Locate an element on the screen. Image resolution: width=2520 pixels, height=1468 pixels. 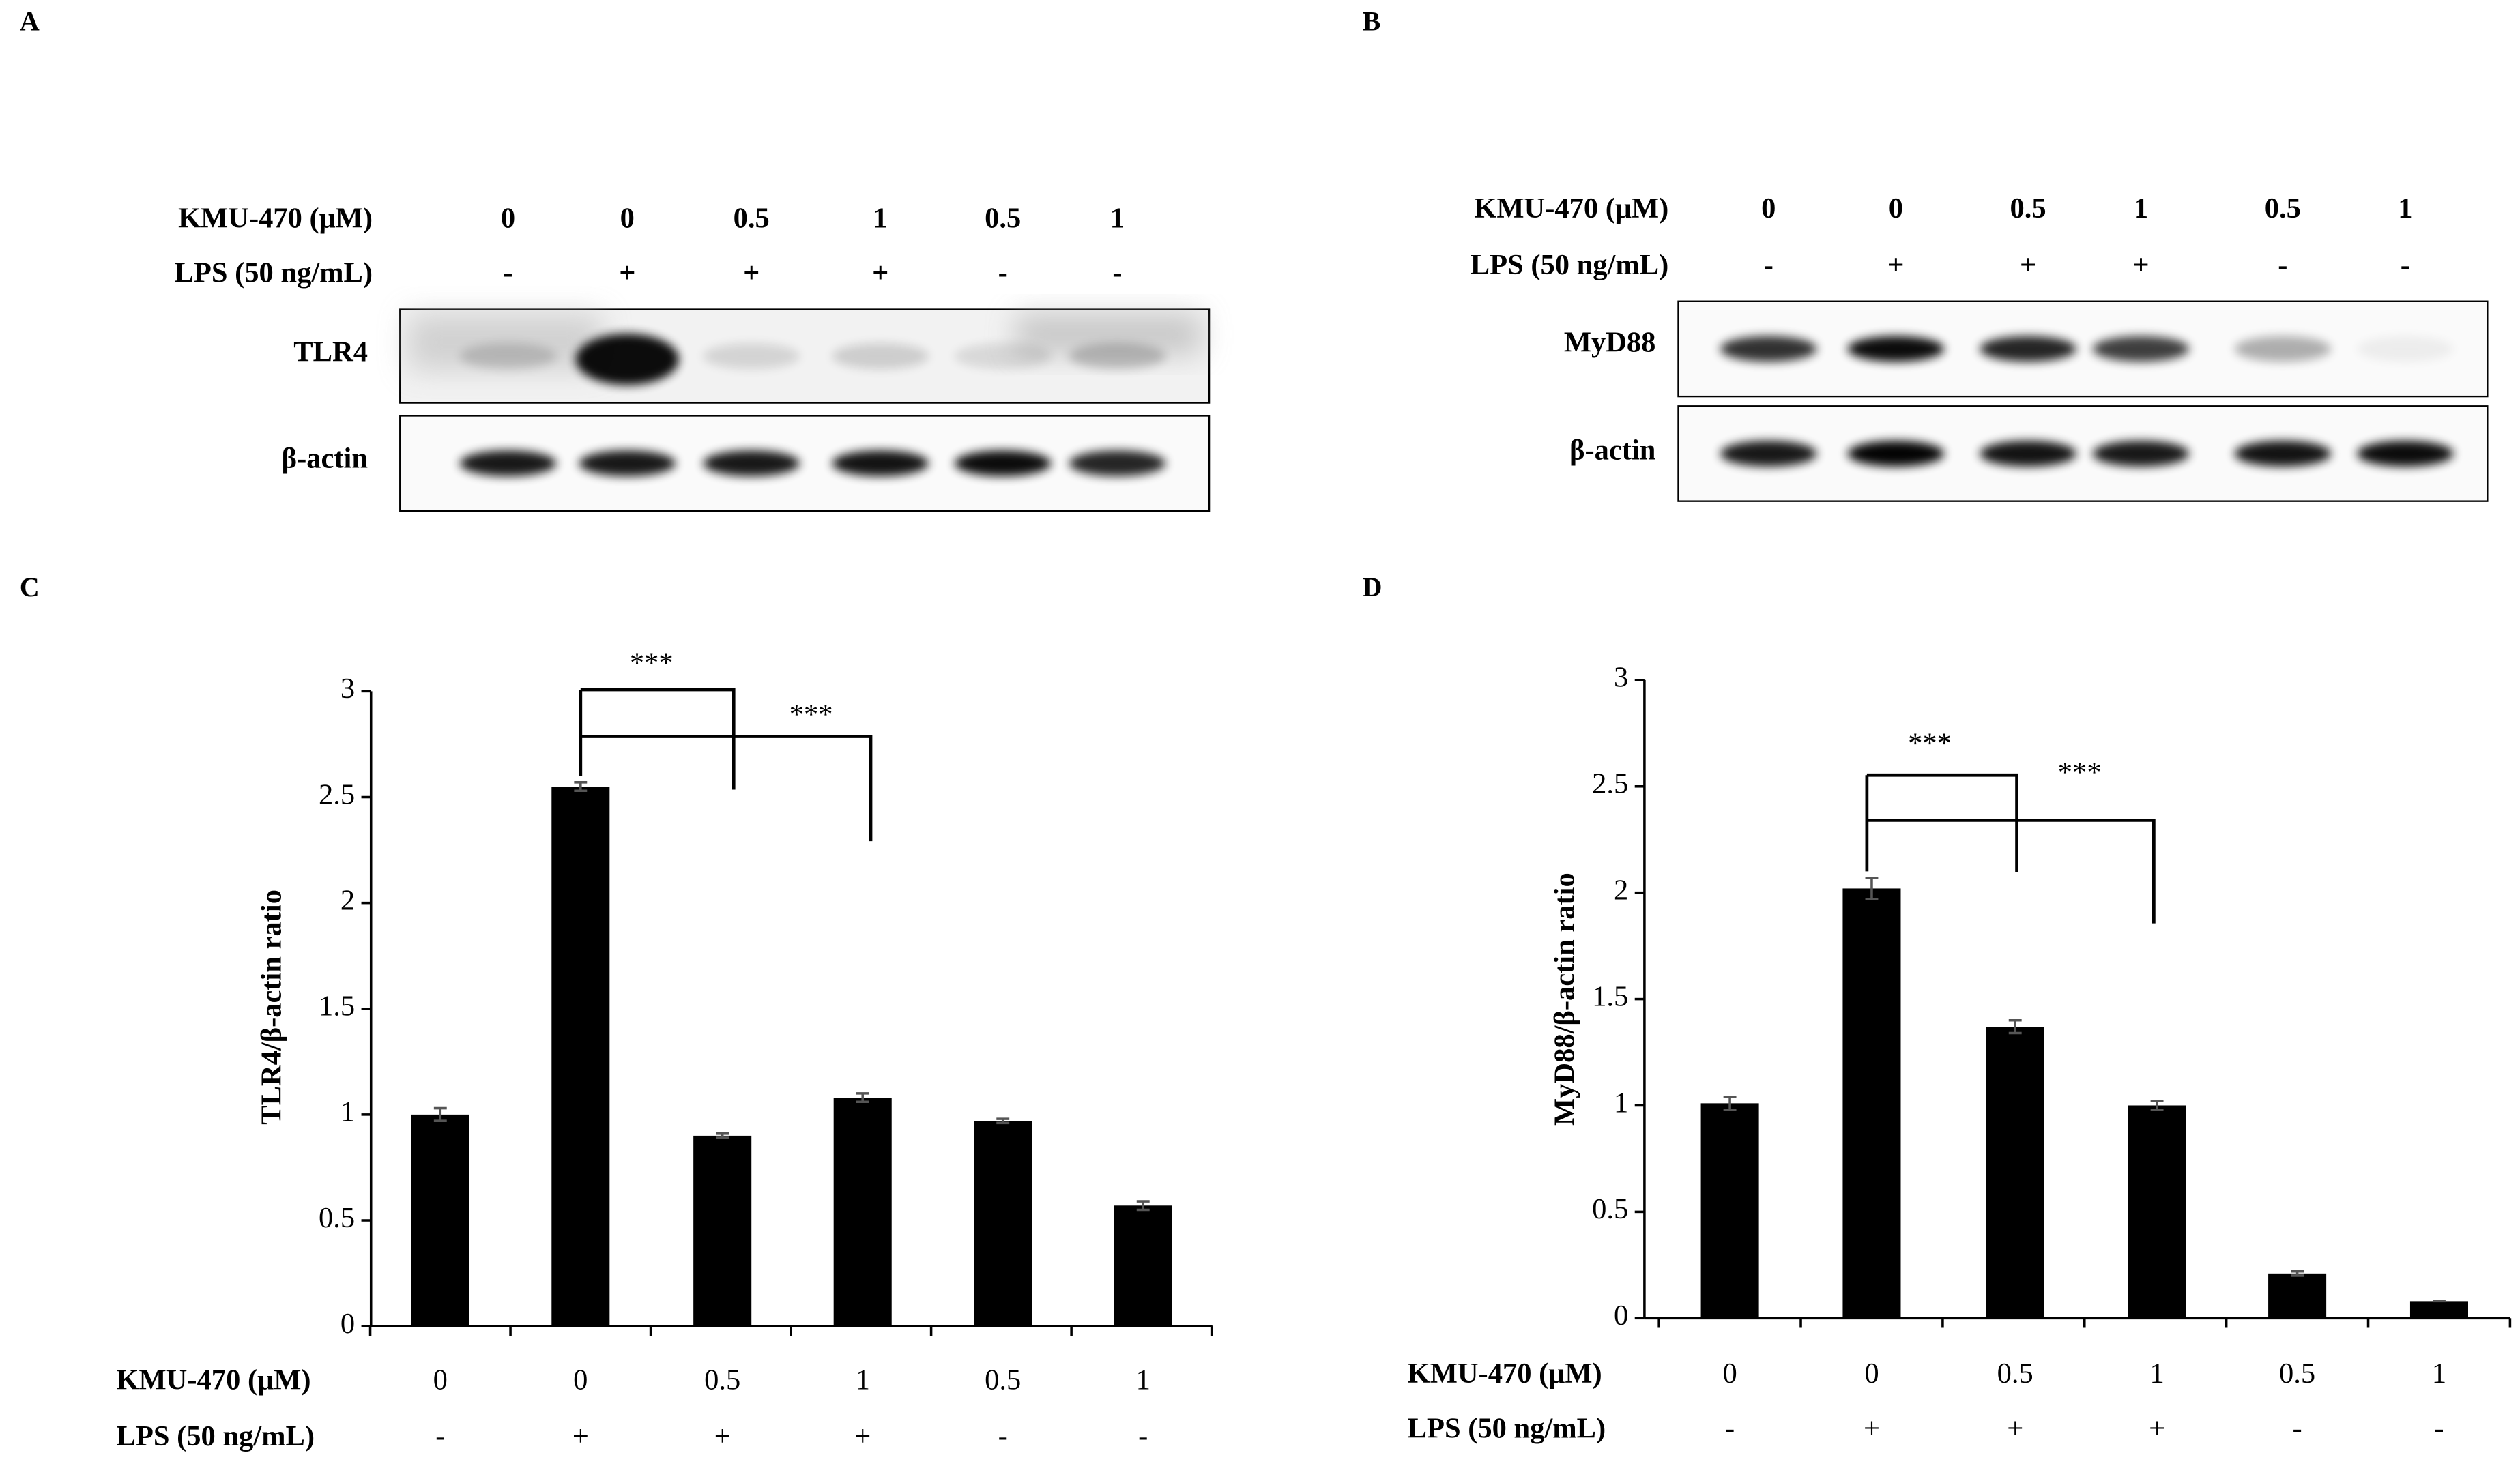
y-tick-label: 3 is located at coordinates (1621, 678).